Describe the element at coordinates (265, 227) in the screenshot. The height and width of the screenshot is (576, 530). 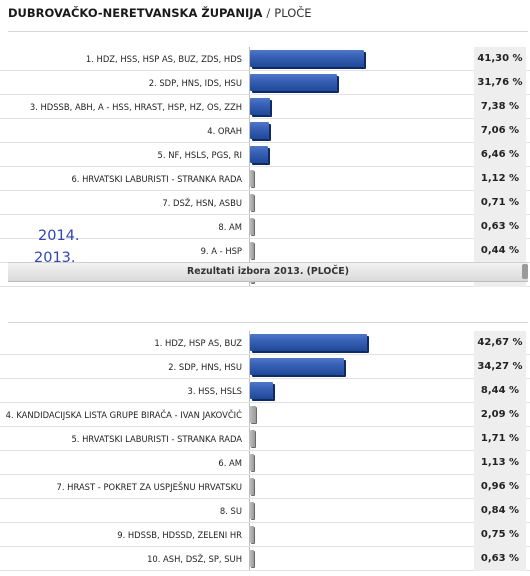
I see `chart-row: 8. AM 0,63 %` at that location.